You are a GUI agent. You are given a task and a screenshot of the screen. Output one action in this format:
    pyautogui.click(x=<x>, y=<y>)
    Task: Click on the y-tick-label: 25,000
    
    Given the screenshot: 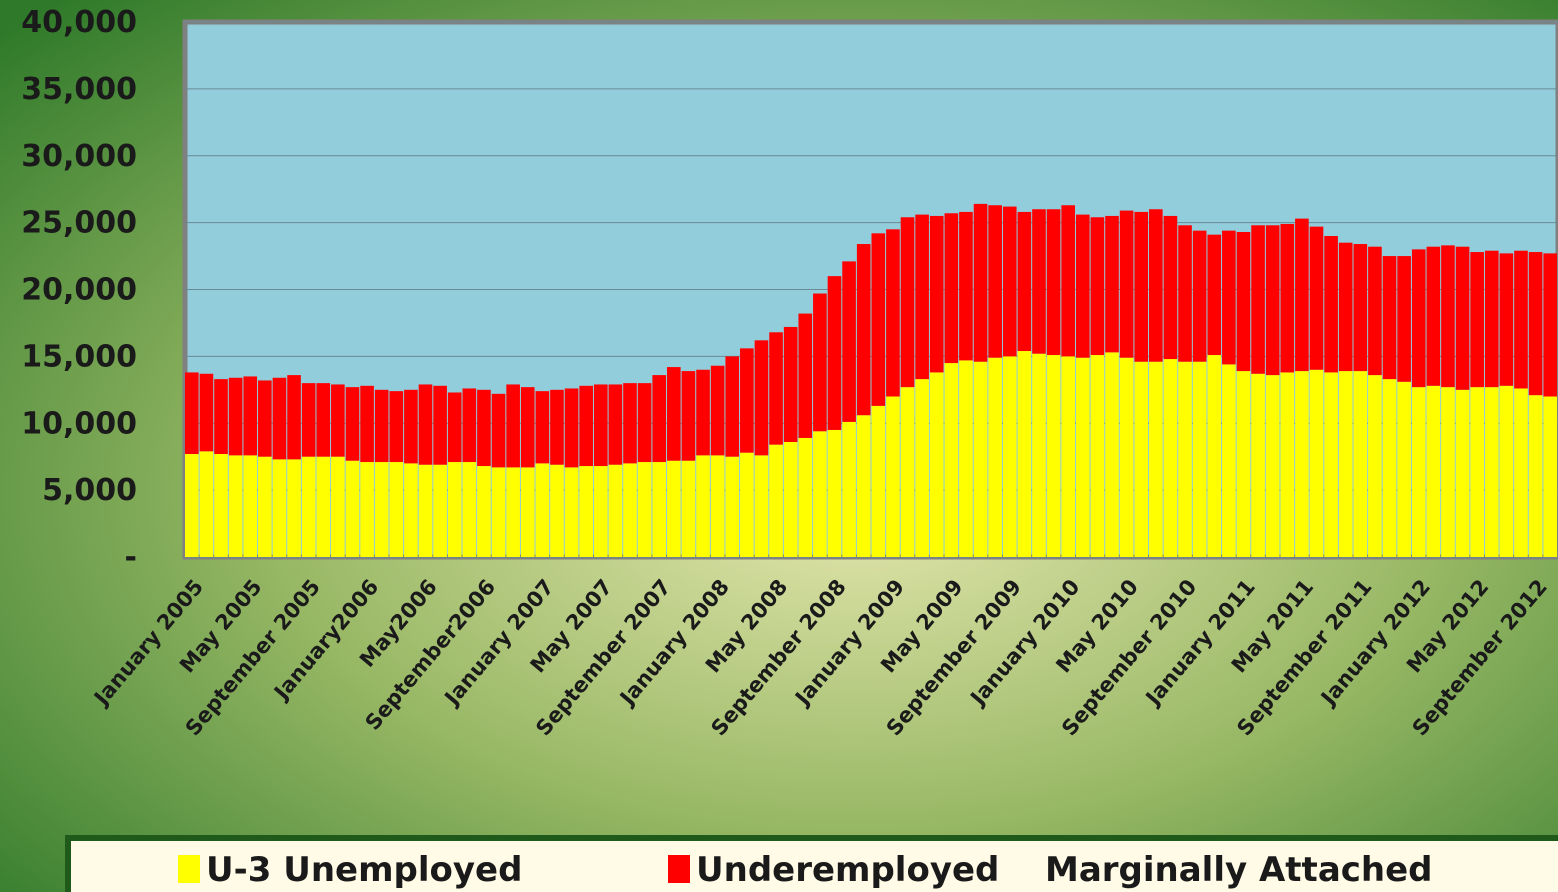 What is the action you would take?
    pyautogui.click(x=79, y=223)
    